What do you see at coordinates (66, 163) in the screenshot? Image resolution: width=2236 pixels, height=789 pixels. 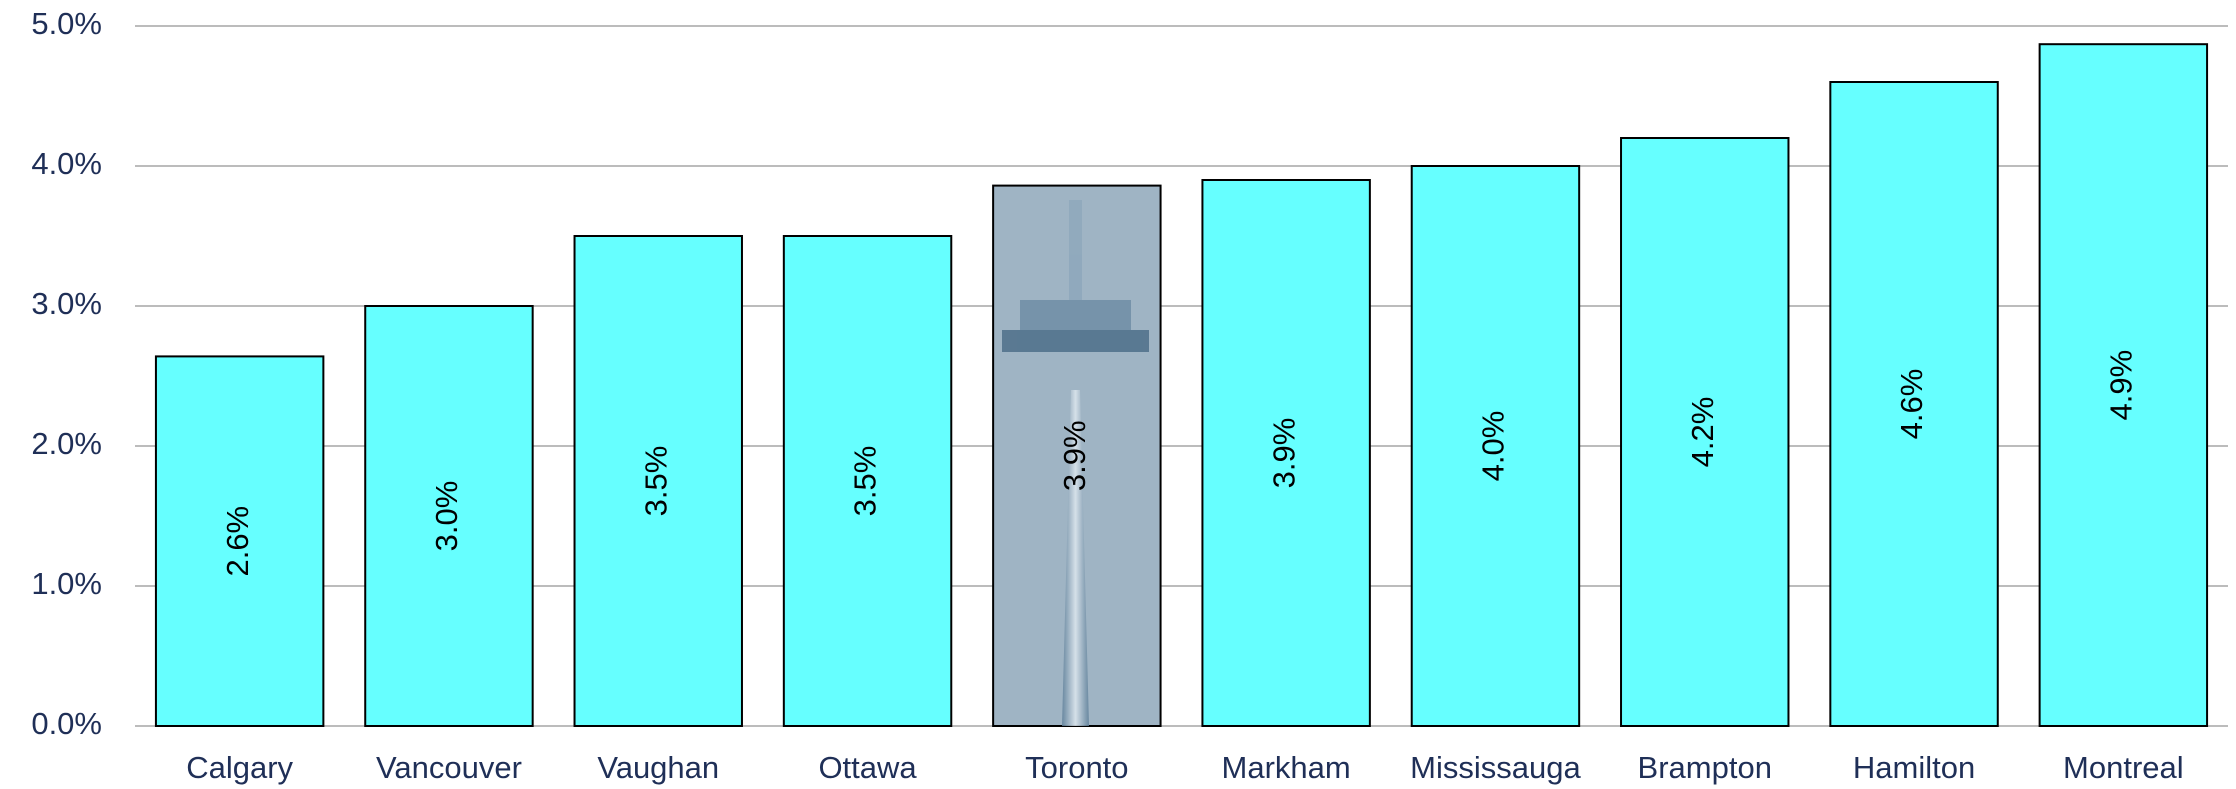 I see `y-tick-label: 4.0%` at bounding box center [66, 163].